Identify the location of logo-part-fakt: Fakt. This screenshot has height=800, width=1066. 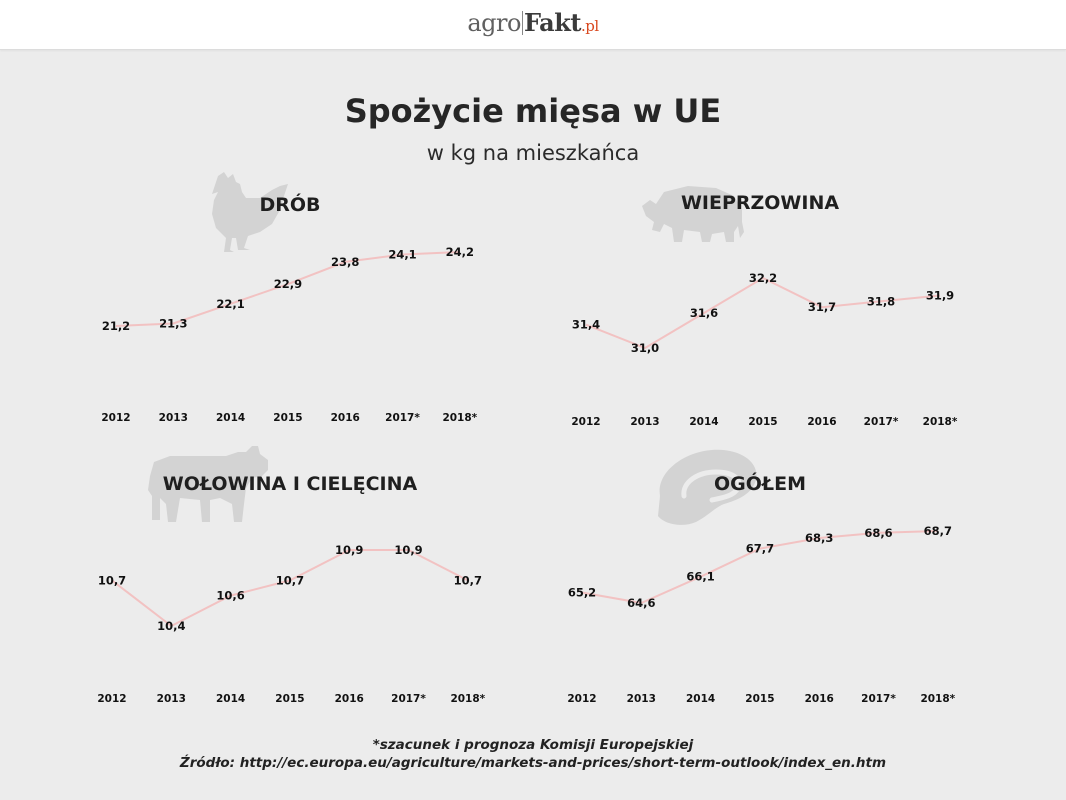
(552, 22).